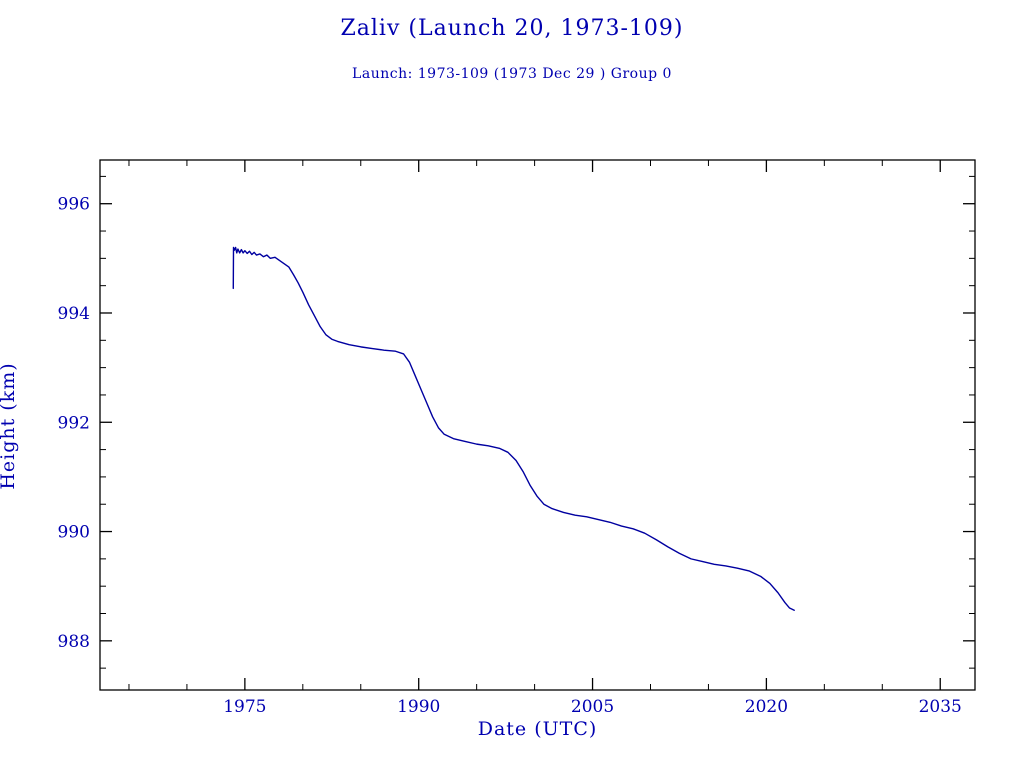 This screenshot has width=1024, height=768. I want to click on y-tick-label: 994, so click(74, 314).